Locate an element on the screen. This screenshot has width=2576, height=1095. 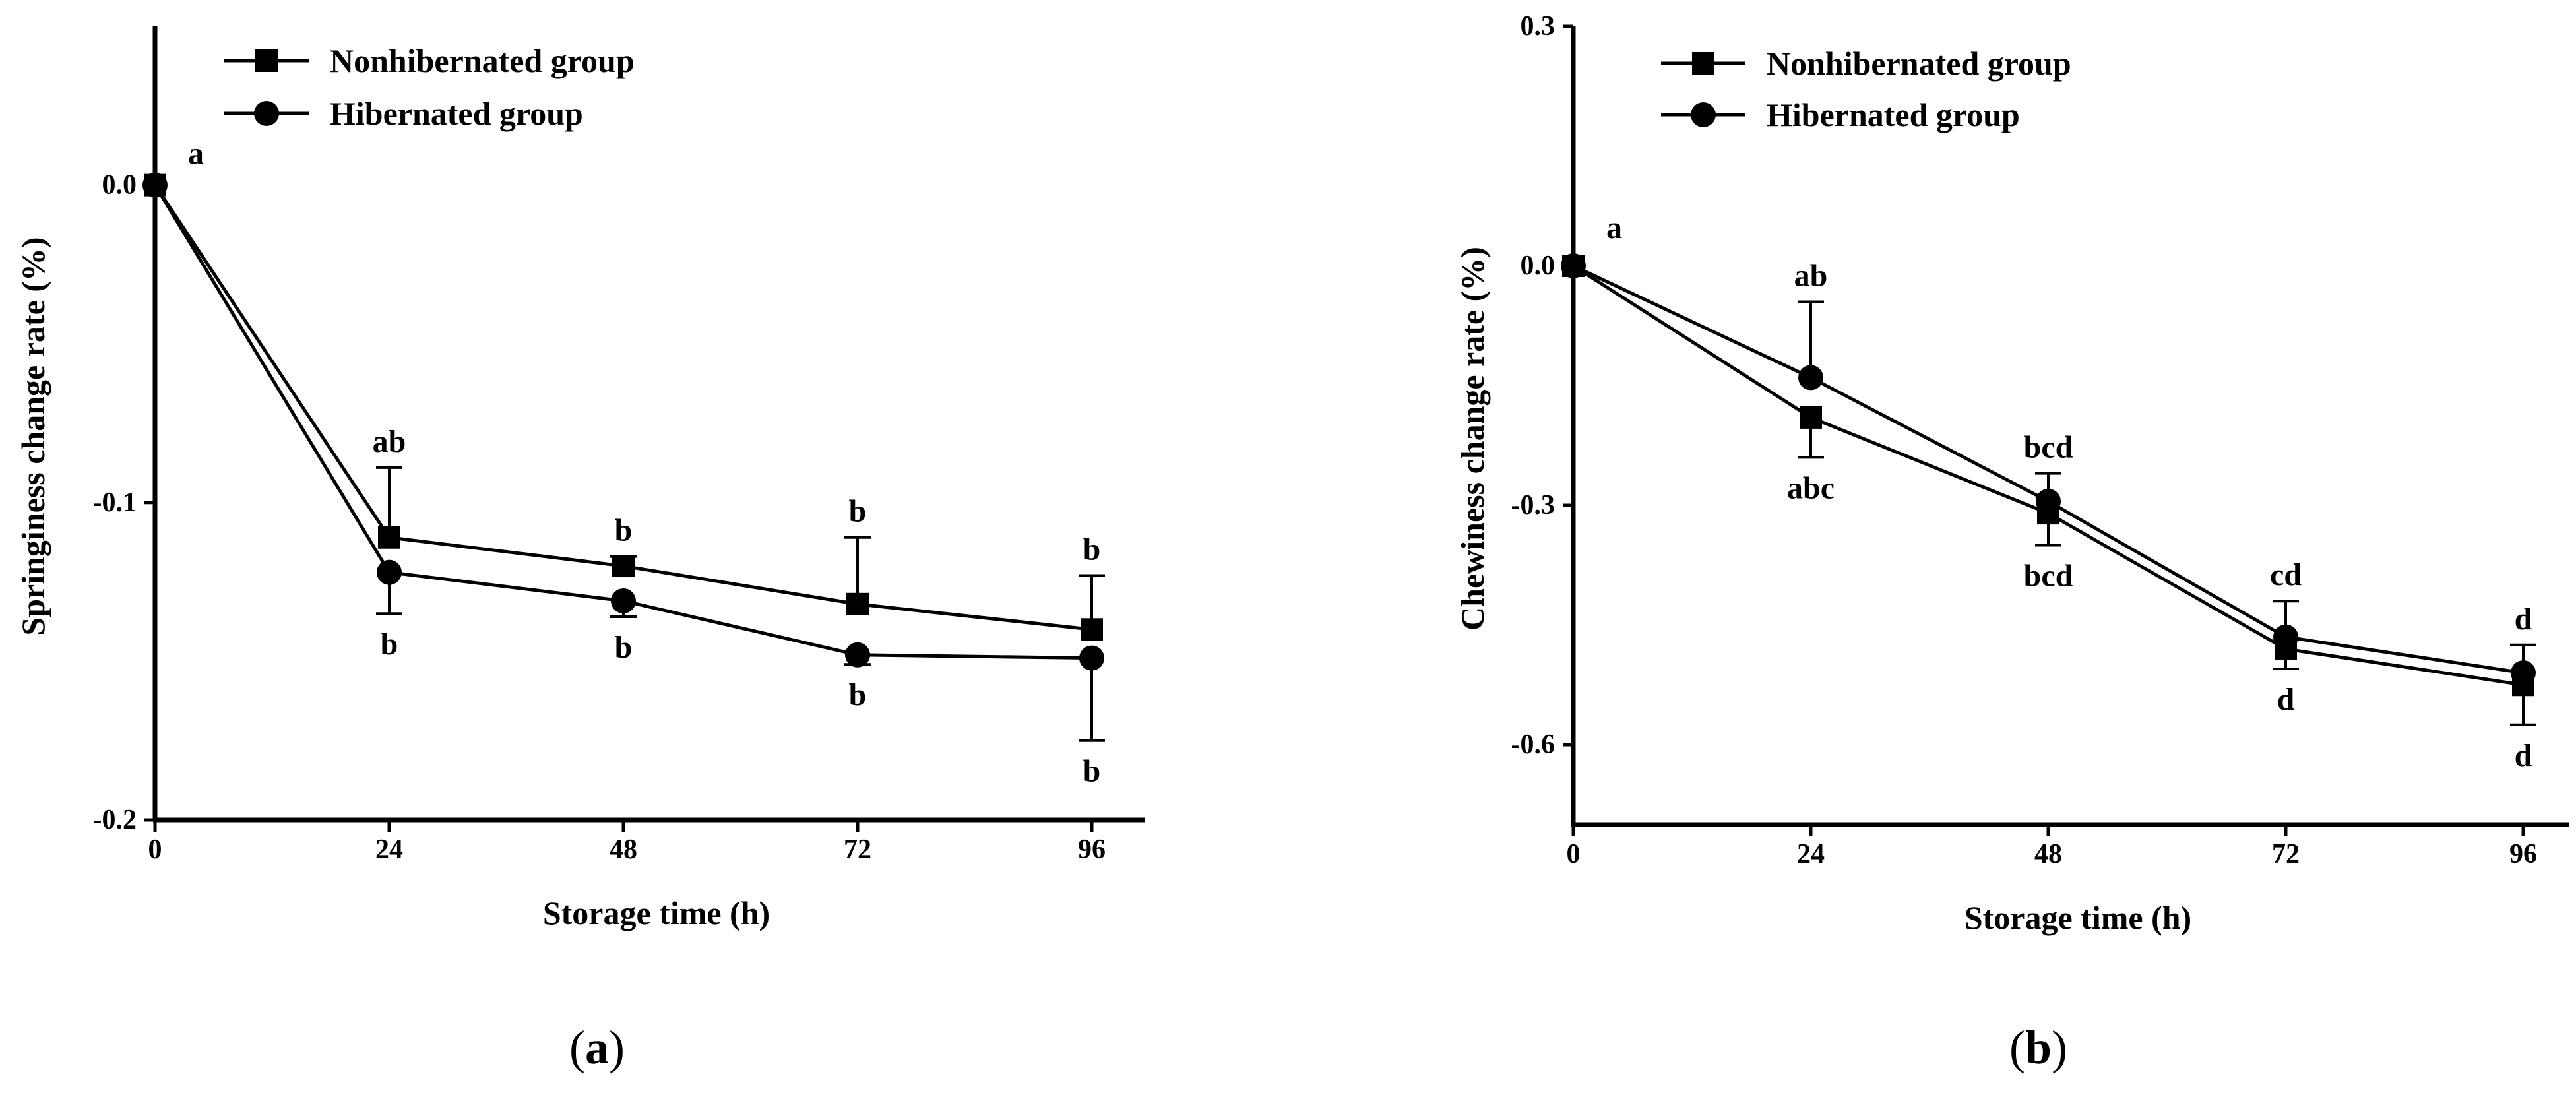
series-line is located at coordinates (2048, 469).